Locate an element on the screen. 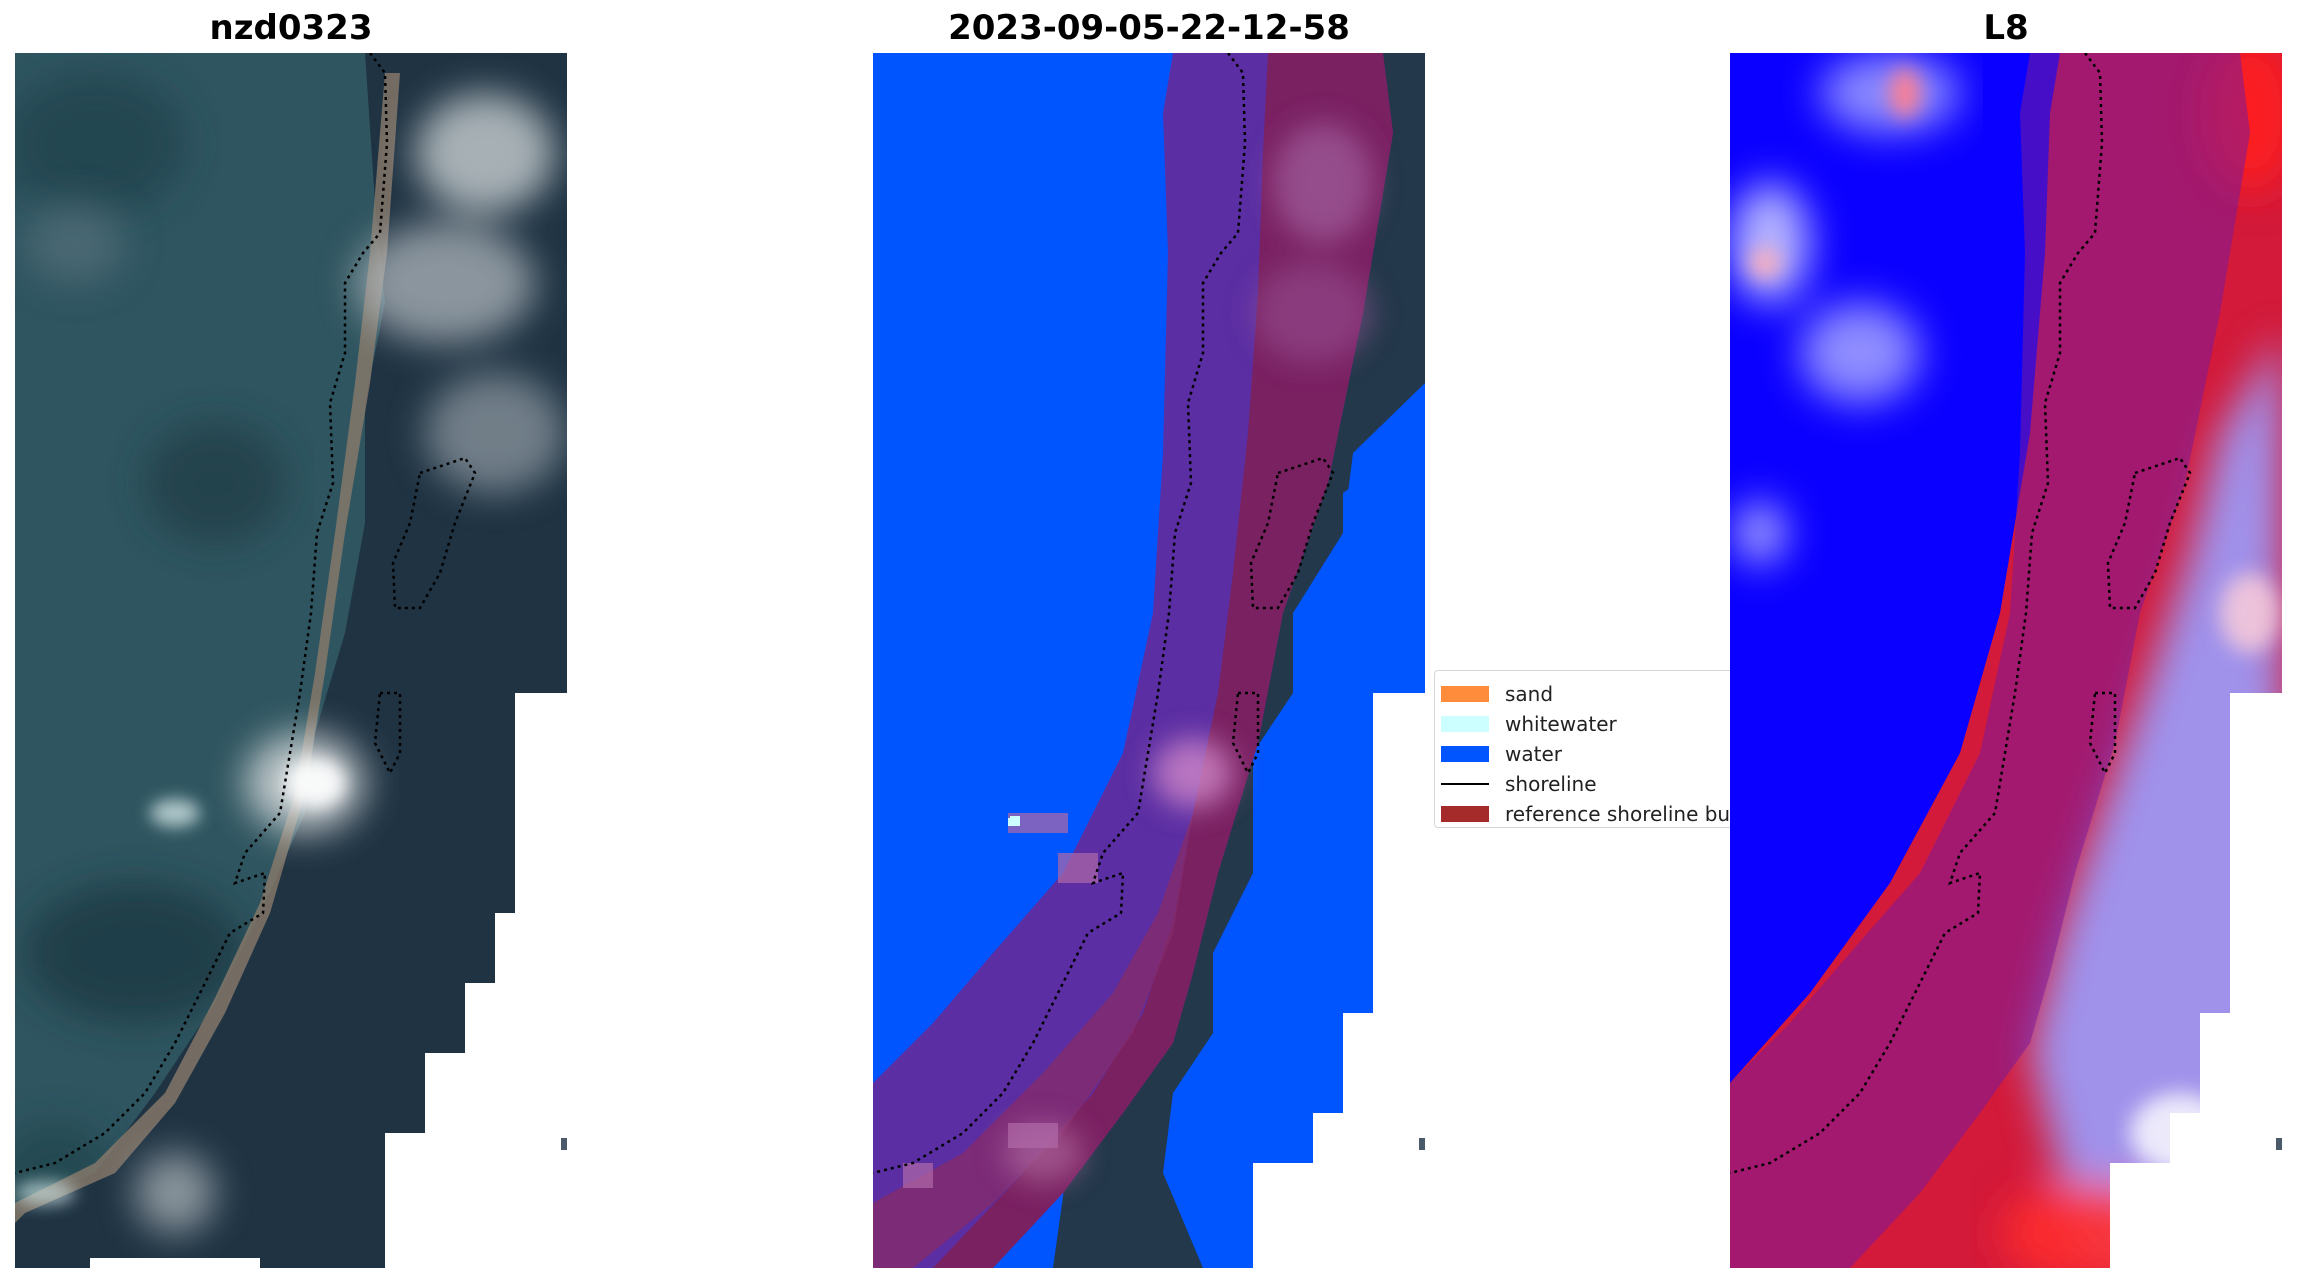 The width and height of the screenshot is (2297, 1283). legend-item-water: water is located at coordinates (1584, 754).